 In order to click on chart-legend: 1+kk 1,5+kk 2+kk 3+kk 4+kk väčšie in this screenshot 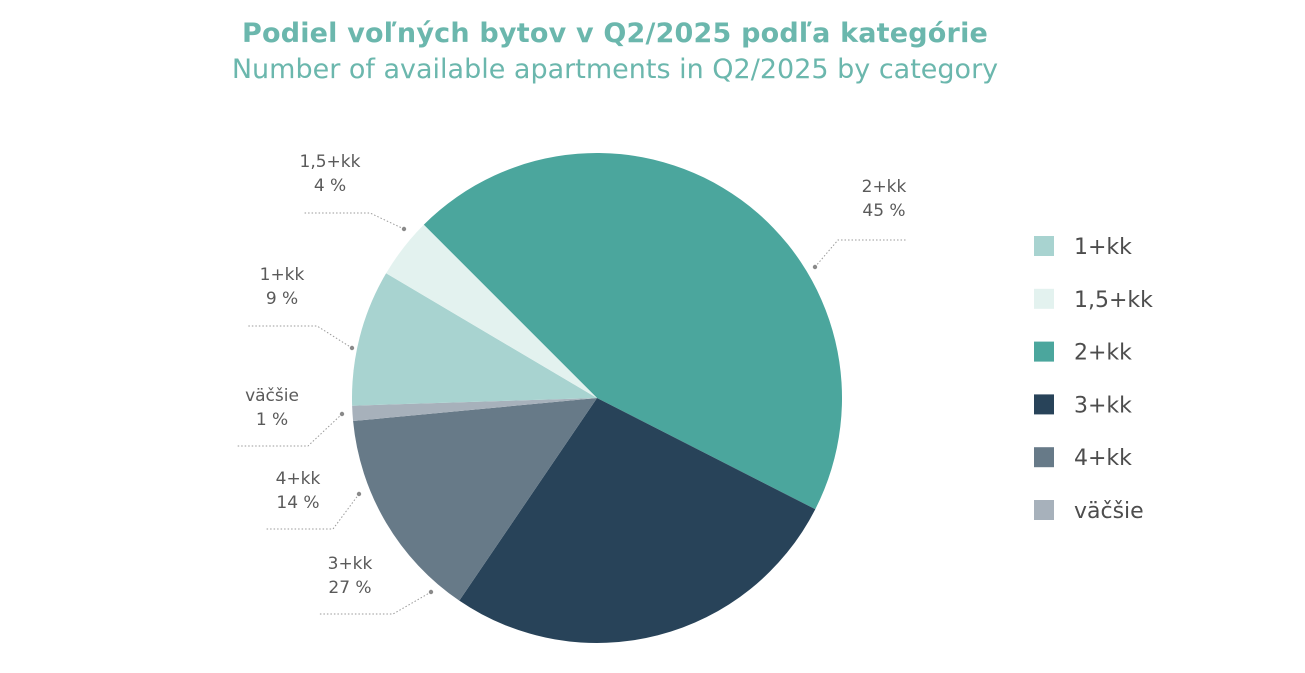, I will do `click(1093, 379)`.